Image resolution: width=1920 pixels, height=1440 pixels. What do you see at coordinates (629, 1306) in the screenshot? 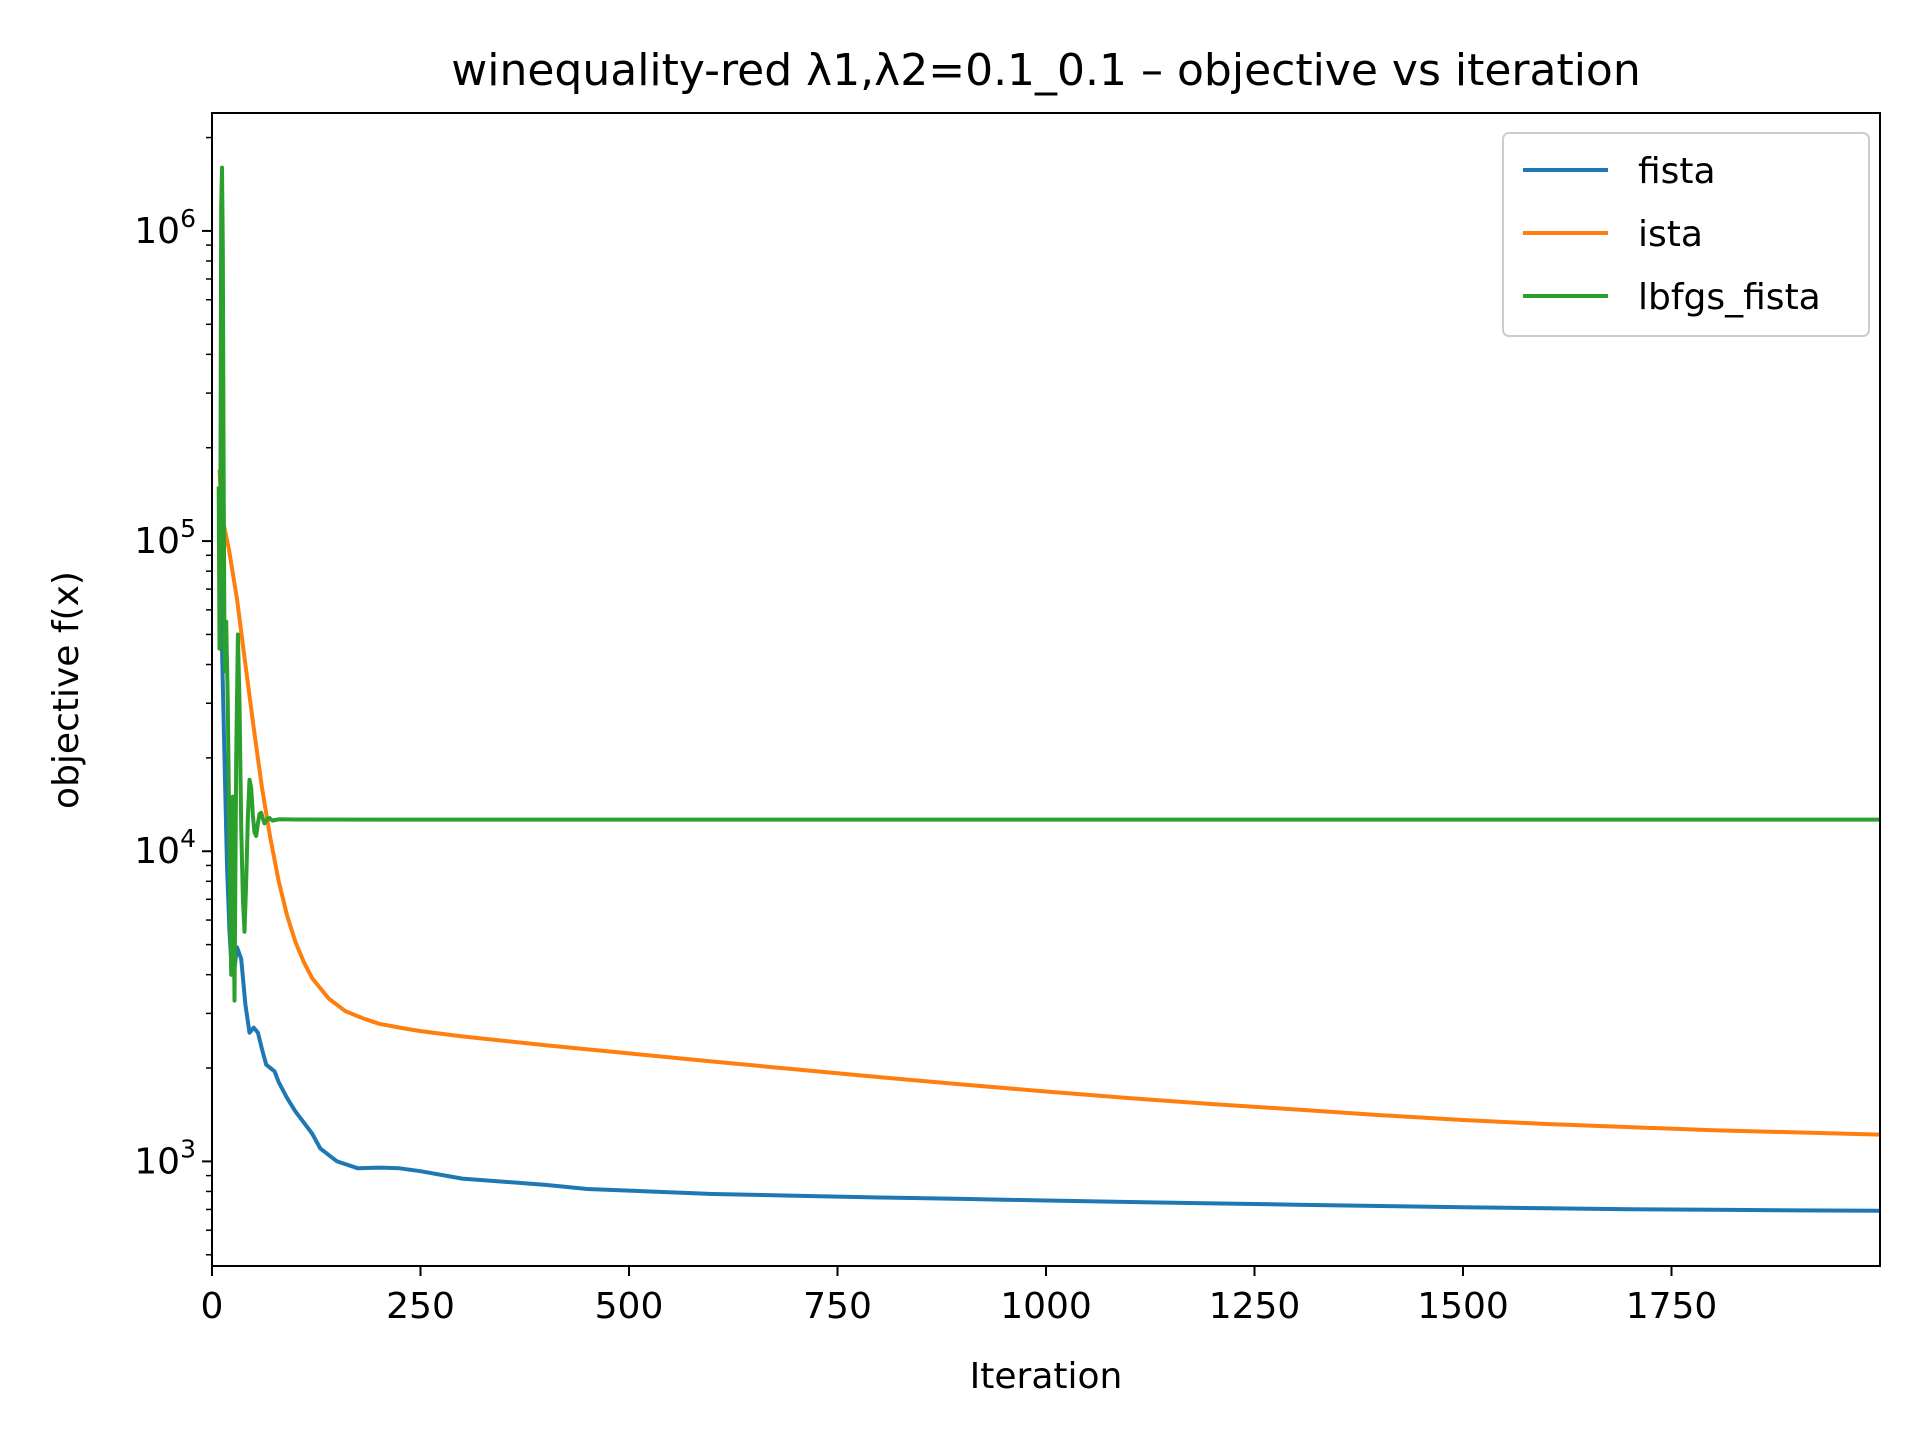
I see `x-tick-label: 500` at bounding box center [629, 1306].